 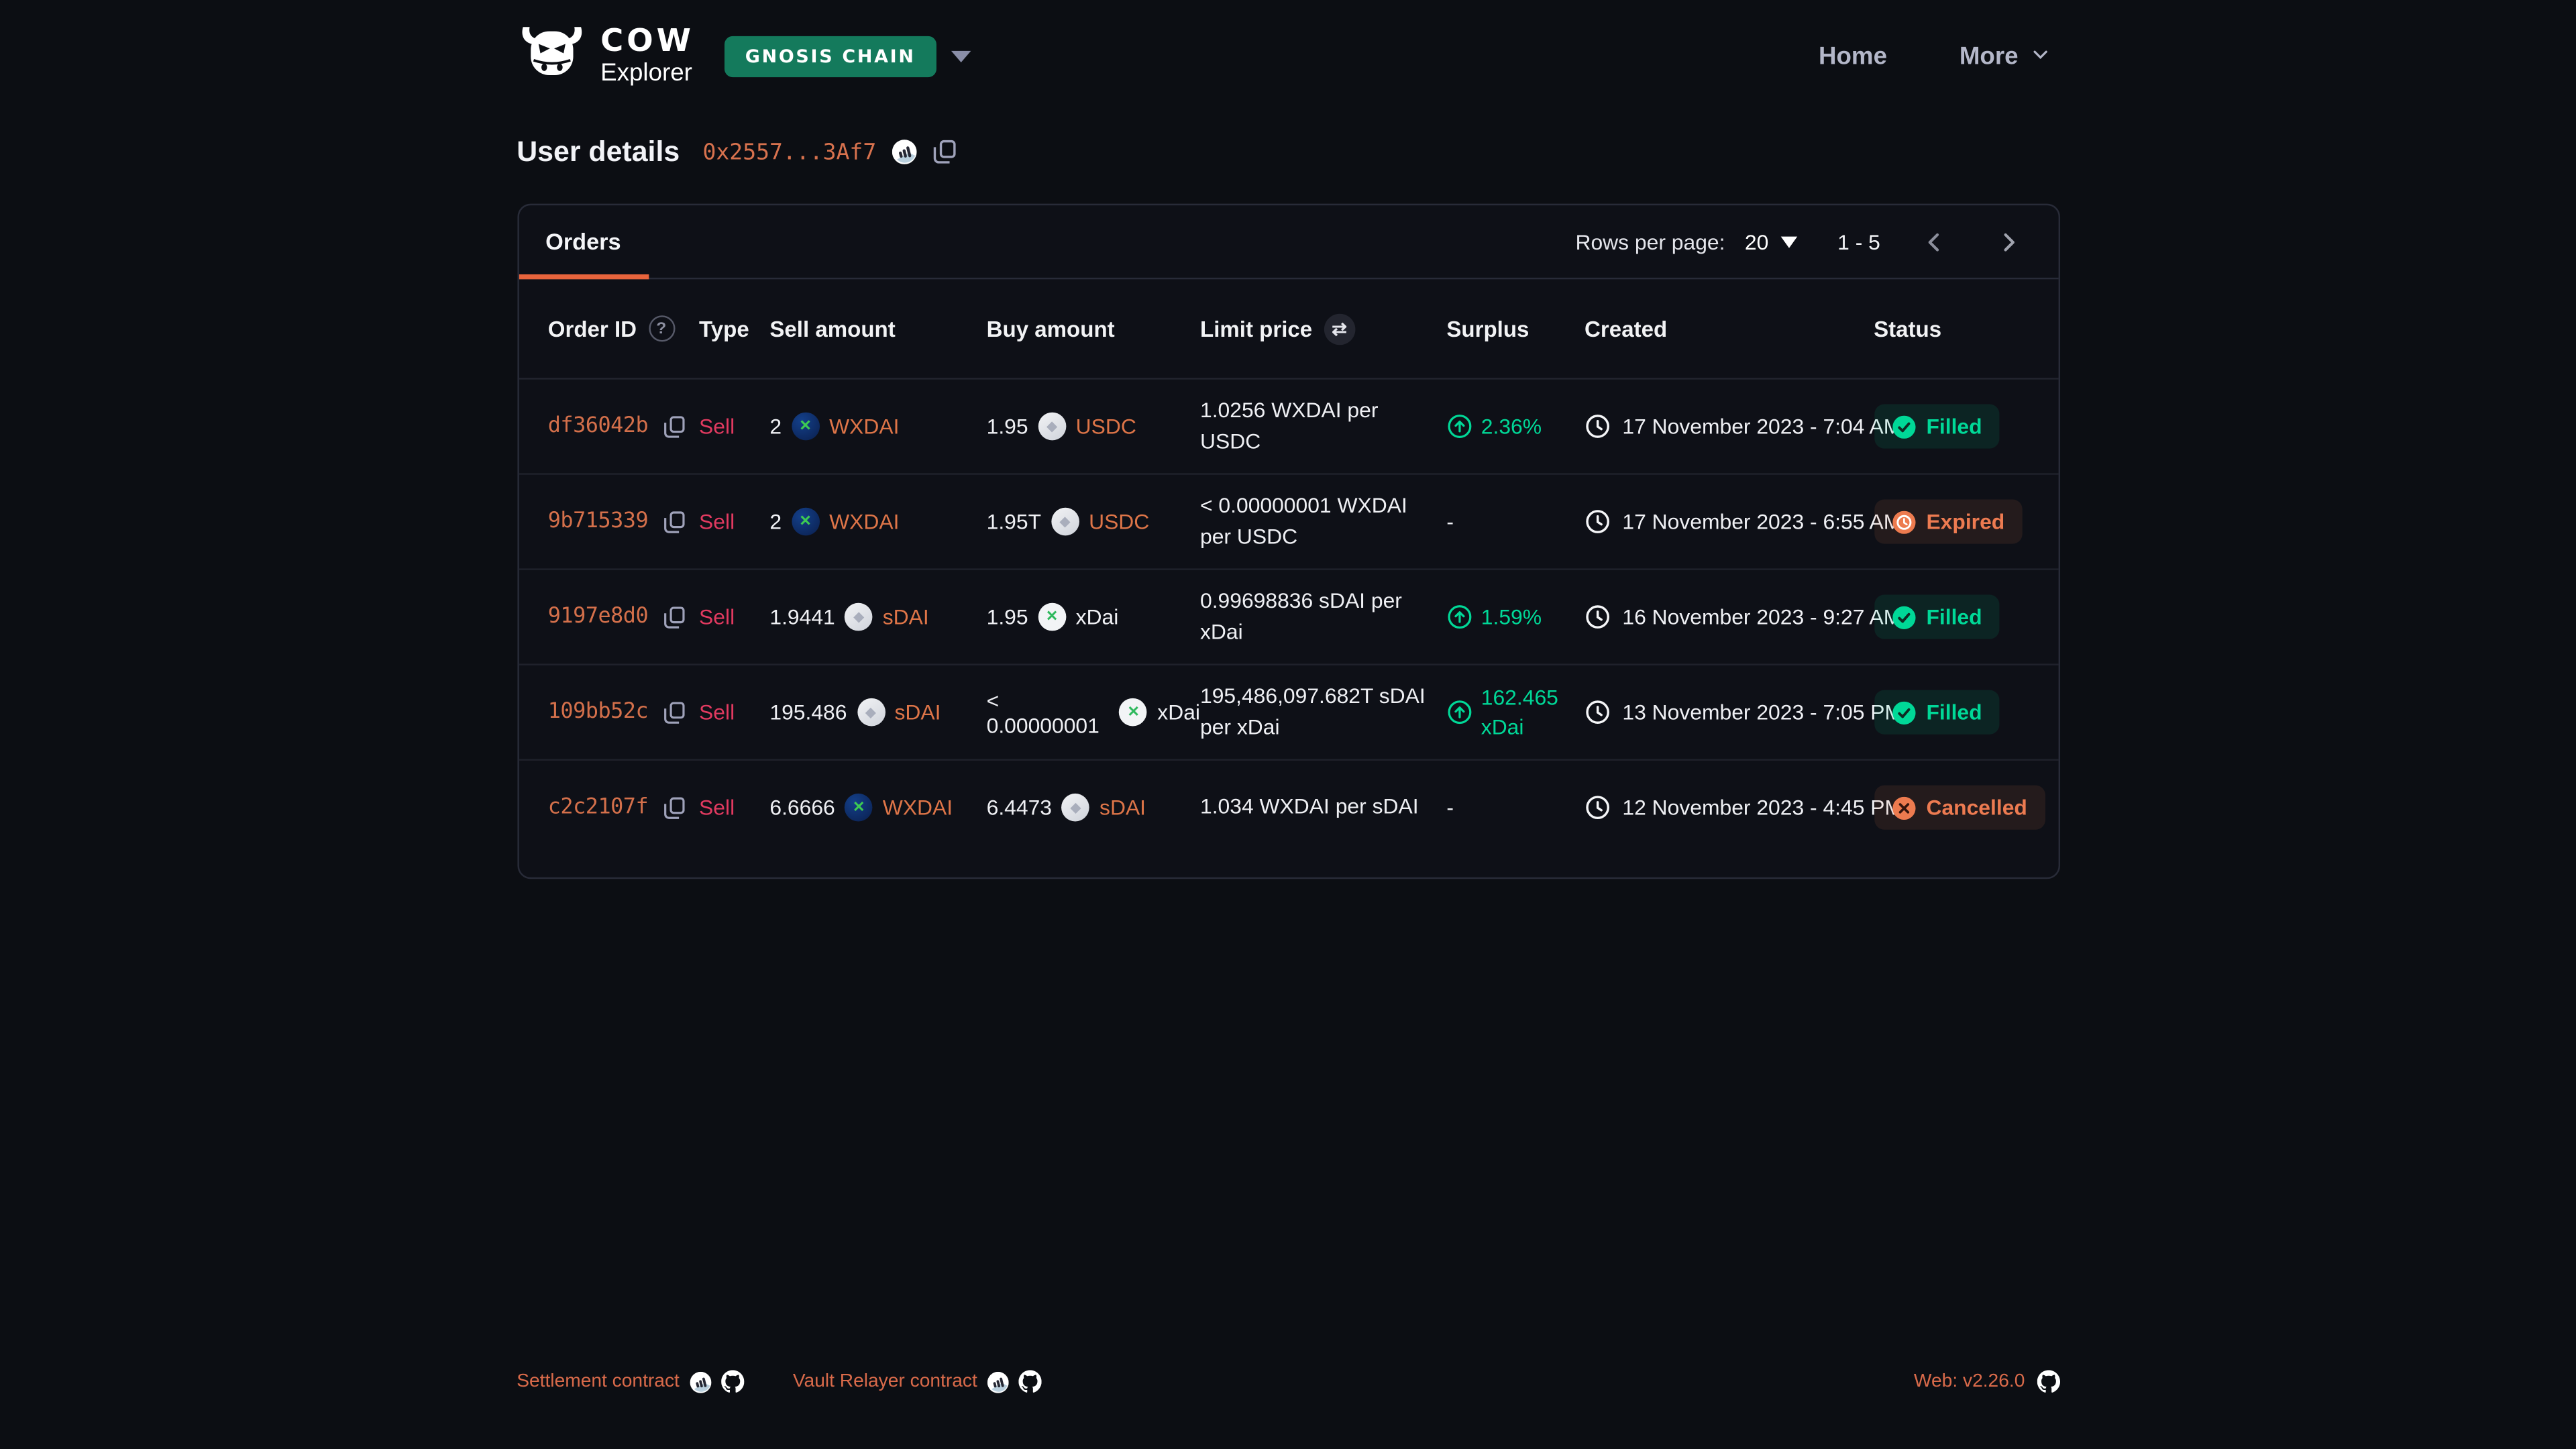 I want to click on chevron-right-icon, so click(x=2007, y=241).